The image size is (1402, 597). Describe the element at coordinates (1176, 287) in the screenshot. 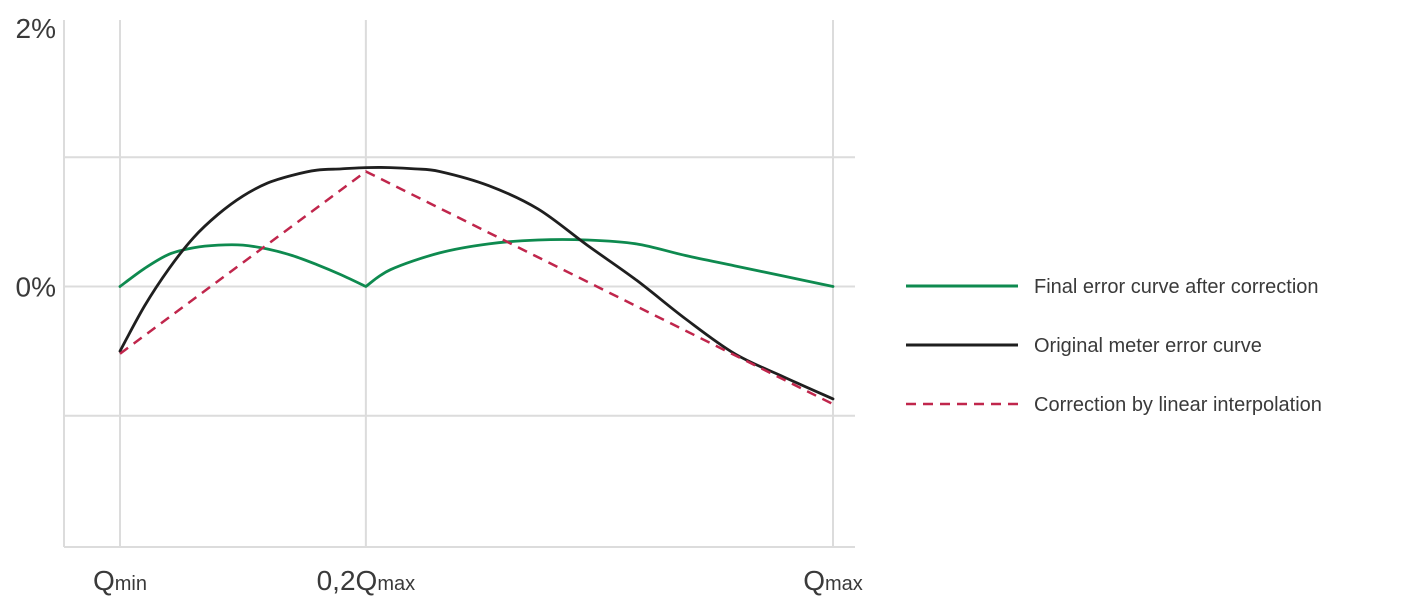

I see `legend-label-0: Final error curve after correction` at that location.